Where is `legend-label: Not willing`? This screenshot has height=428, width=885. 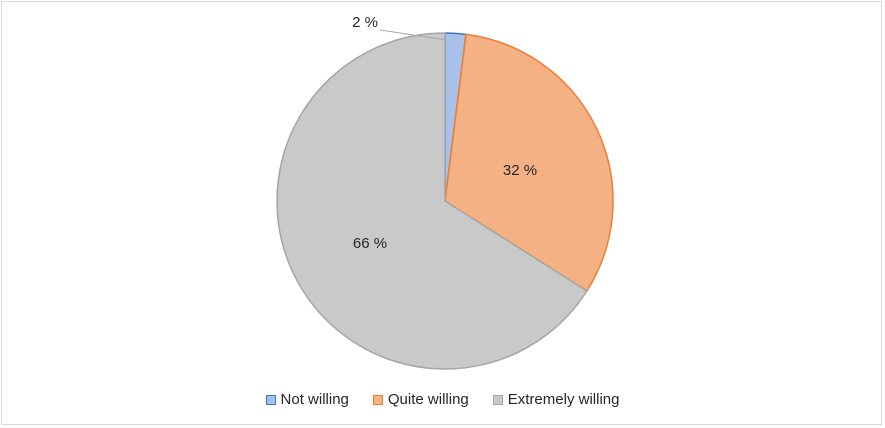
legend-label: Not willing is located at coordinates (314, 399).